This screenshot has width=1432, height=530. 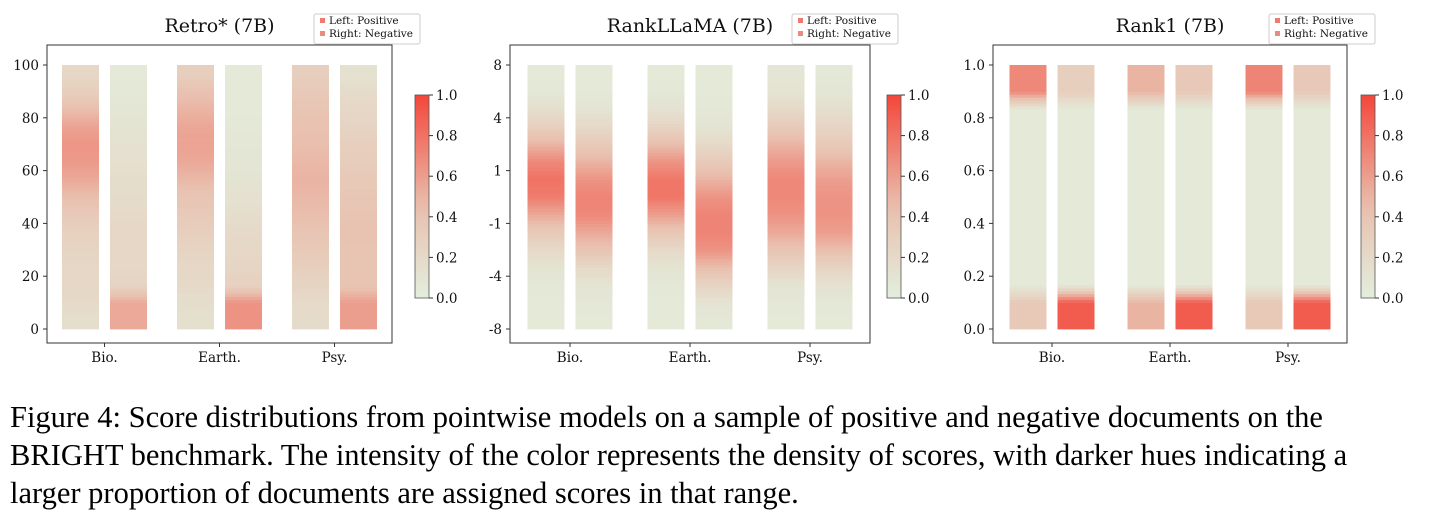 What do you see at coordinates (30, 277) in the screenshot?
I see `y-tick-label: 20` at bounding box center [30, 277].